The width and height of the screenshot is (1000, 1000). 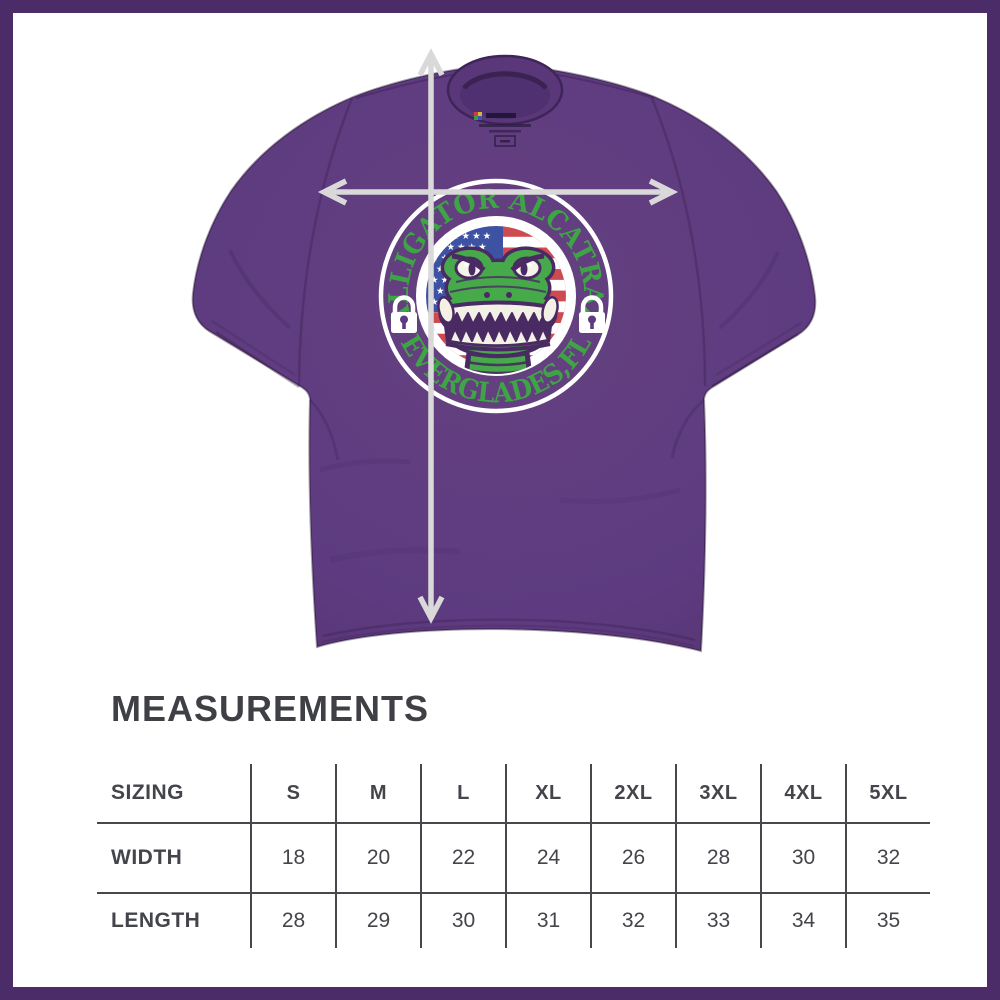 What do you see at coordinates (292, 793) in the screenshot?
I see `size-col-header: S` at bounding box center [292, 793].